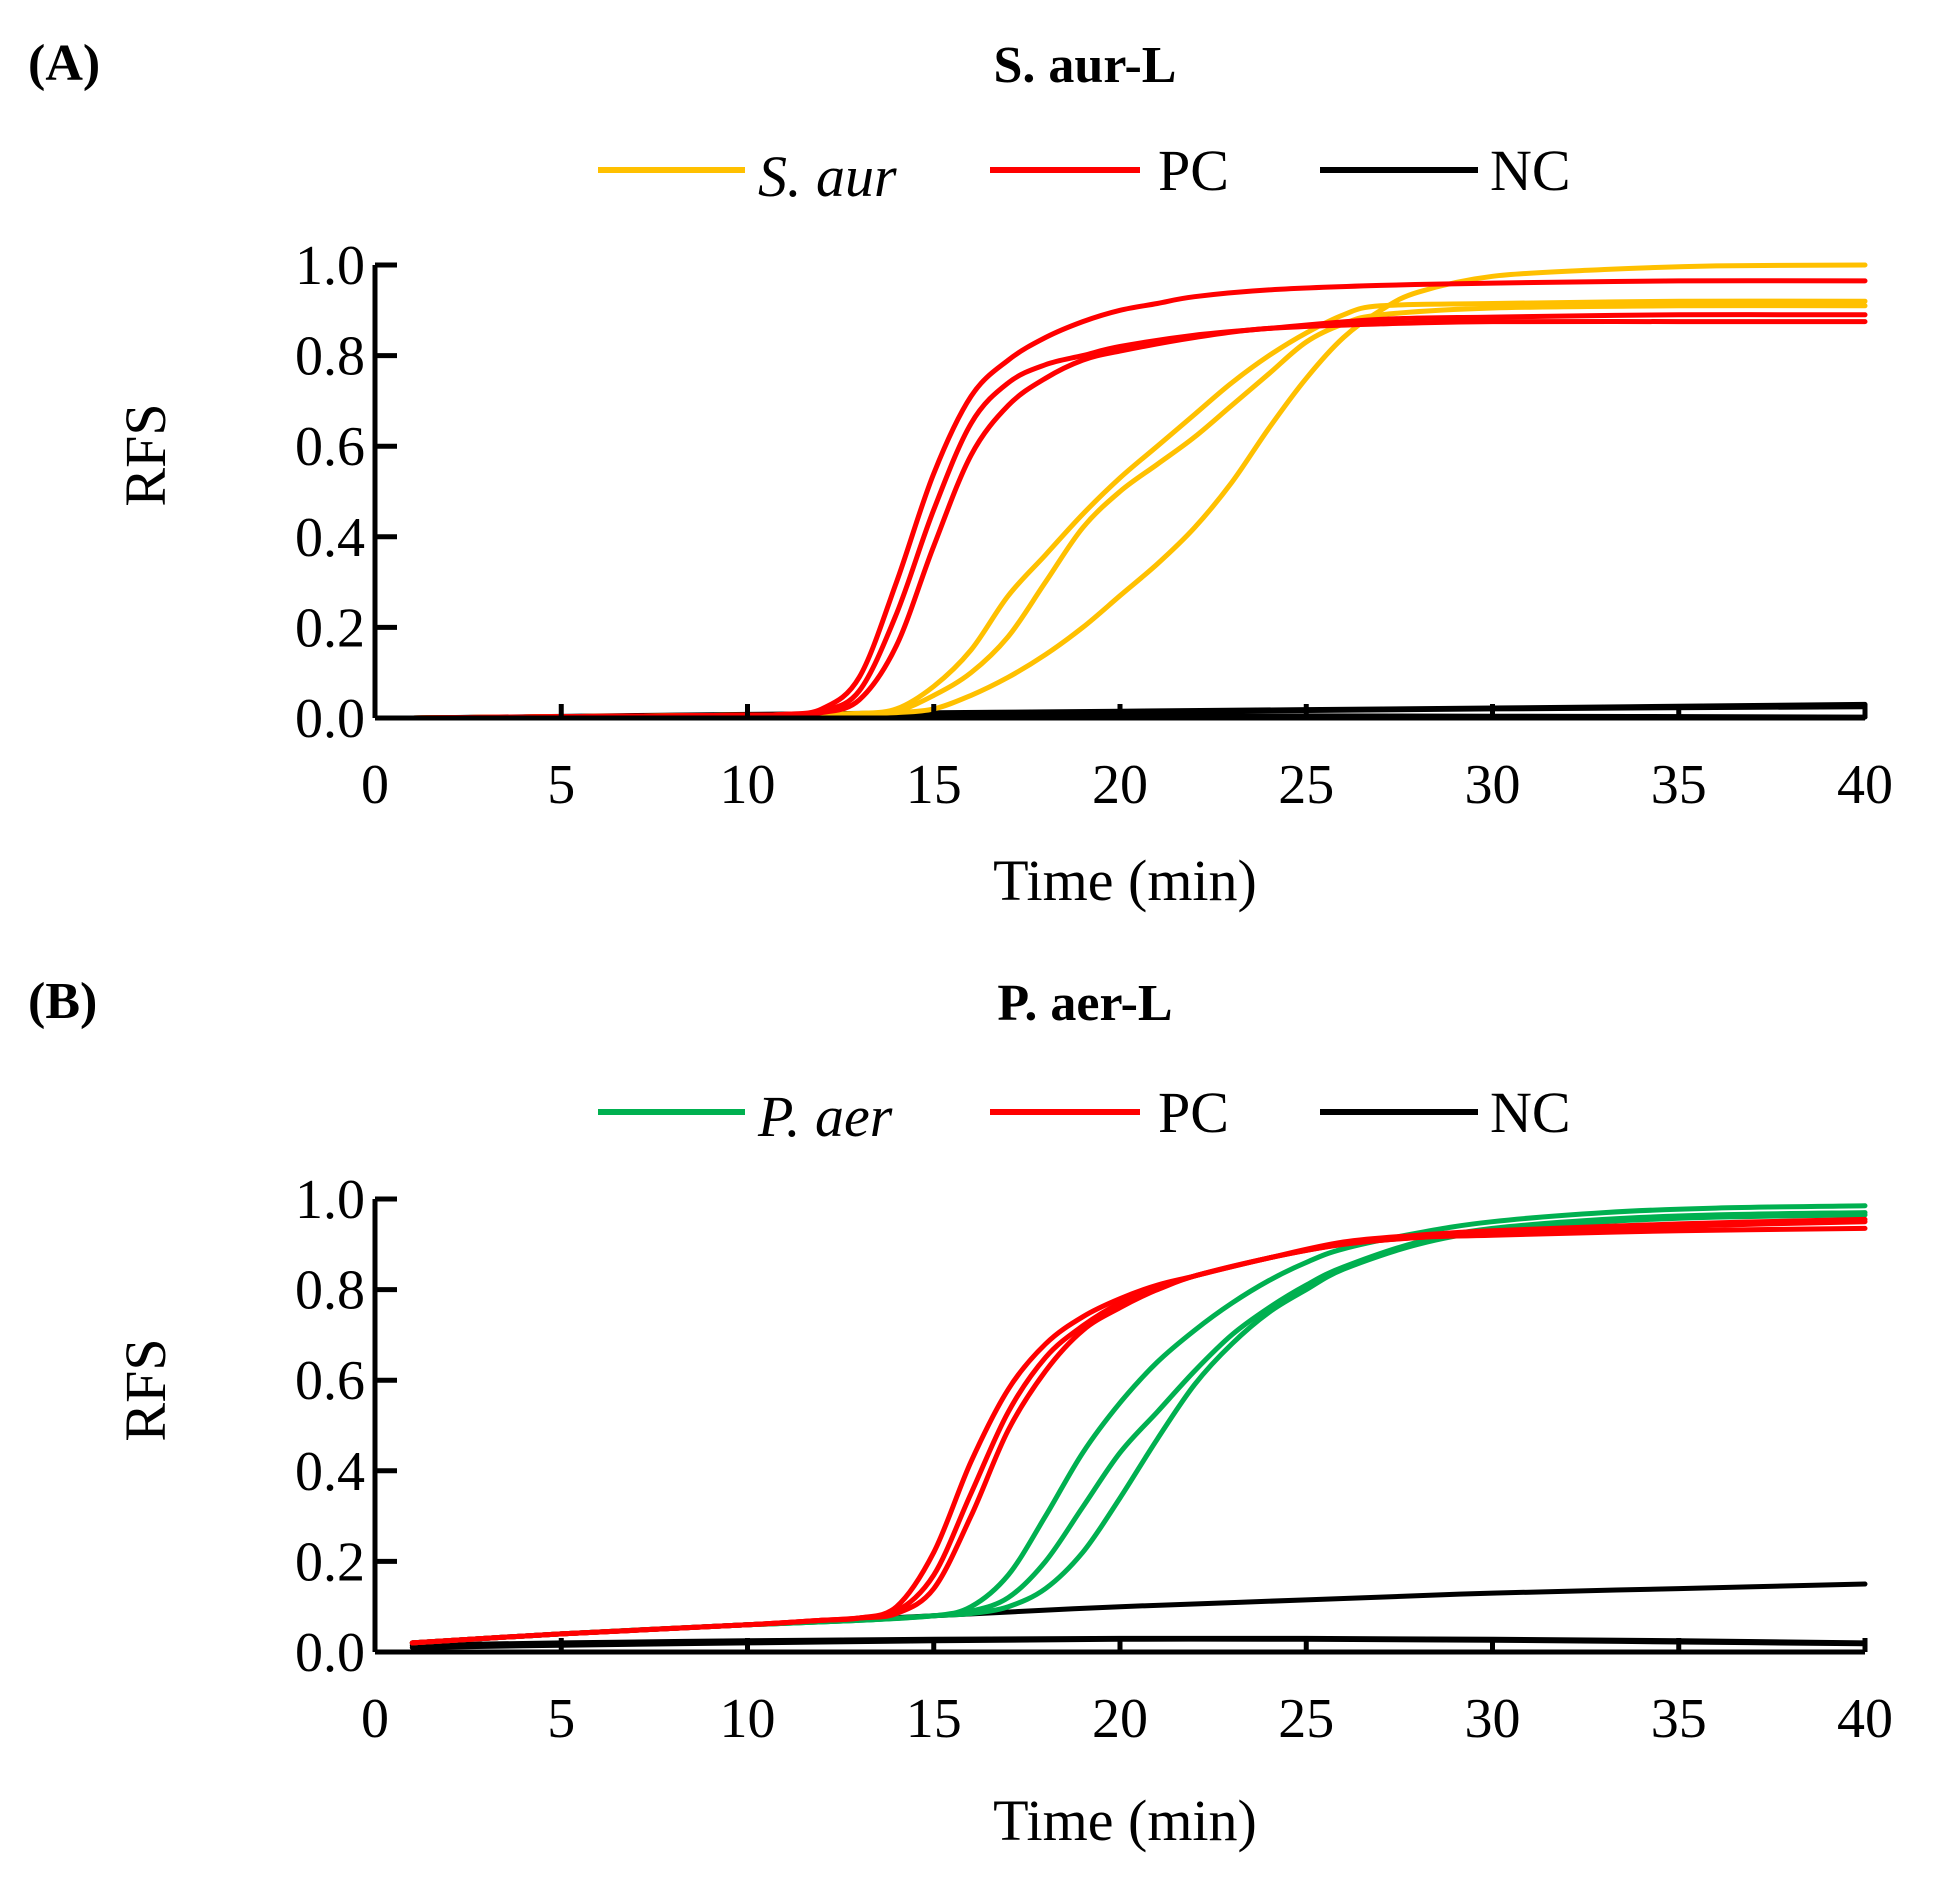 This screenshot has height=1890, width=1935. What do you see at coordinates (1084, 1114) in the screenshot?
I see `legend: P. aer PC NC` at bounding box center [1084, 1114].